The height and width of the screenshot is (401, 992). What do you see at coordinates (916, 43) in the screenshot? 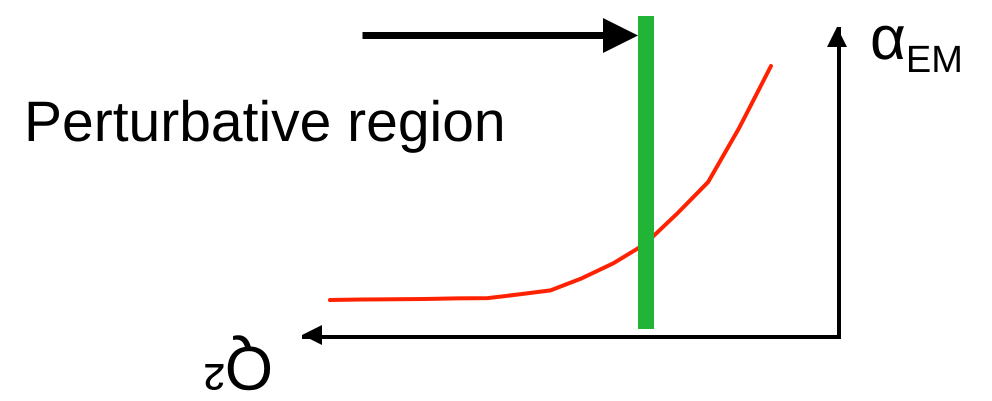
I see `y-axis-title: α$_{EM}$` at bounding box center [916, 43].